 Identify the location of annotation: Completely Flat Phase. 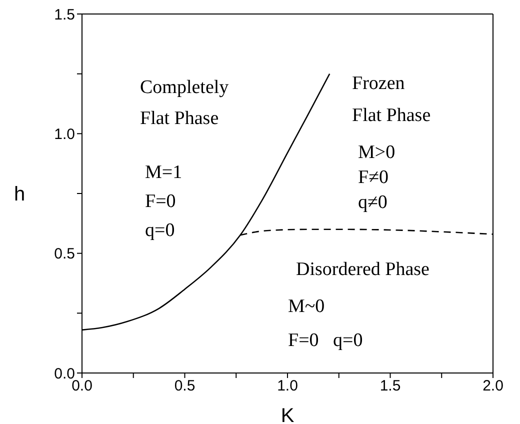
(184, 103).